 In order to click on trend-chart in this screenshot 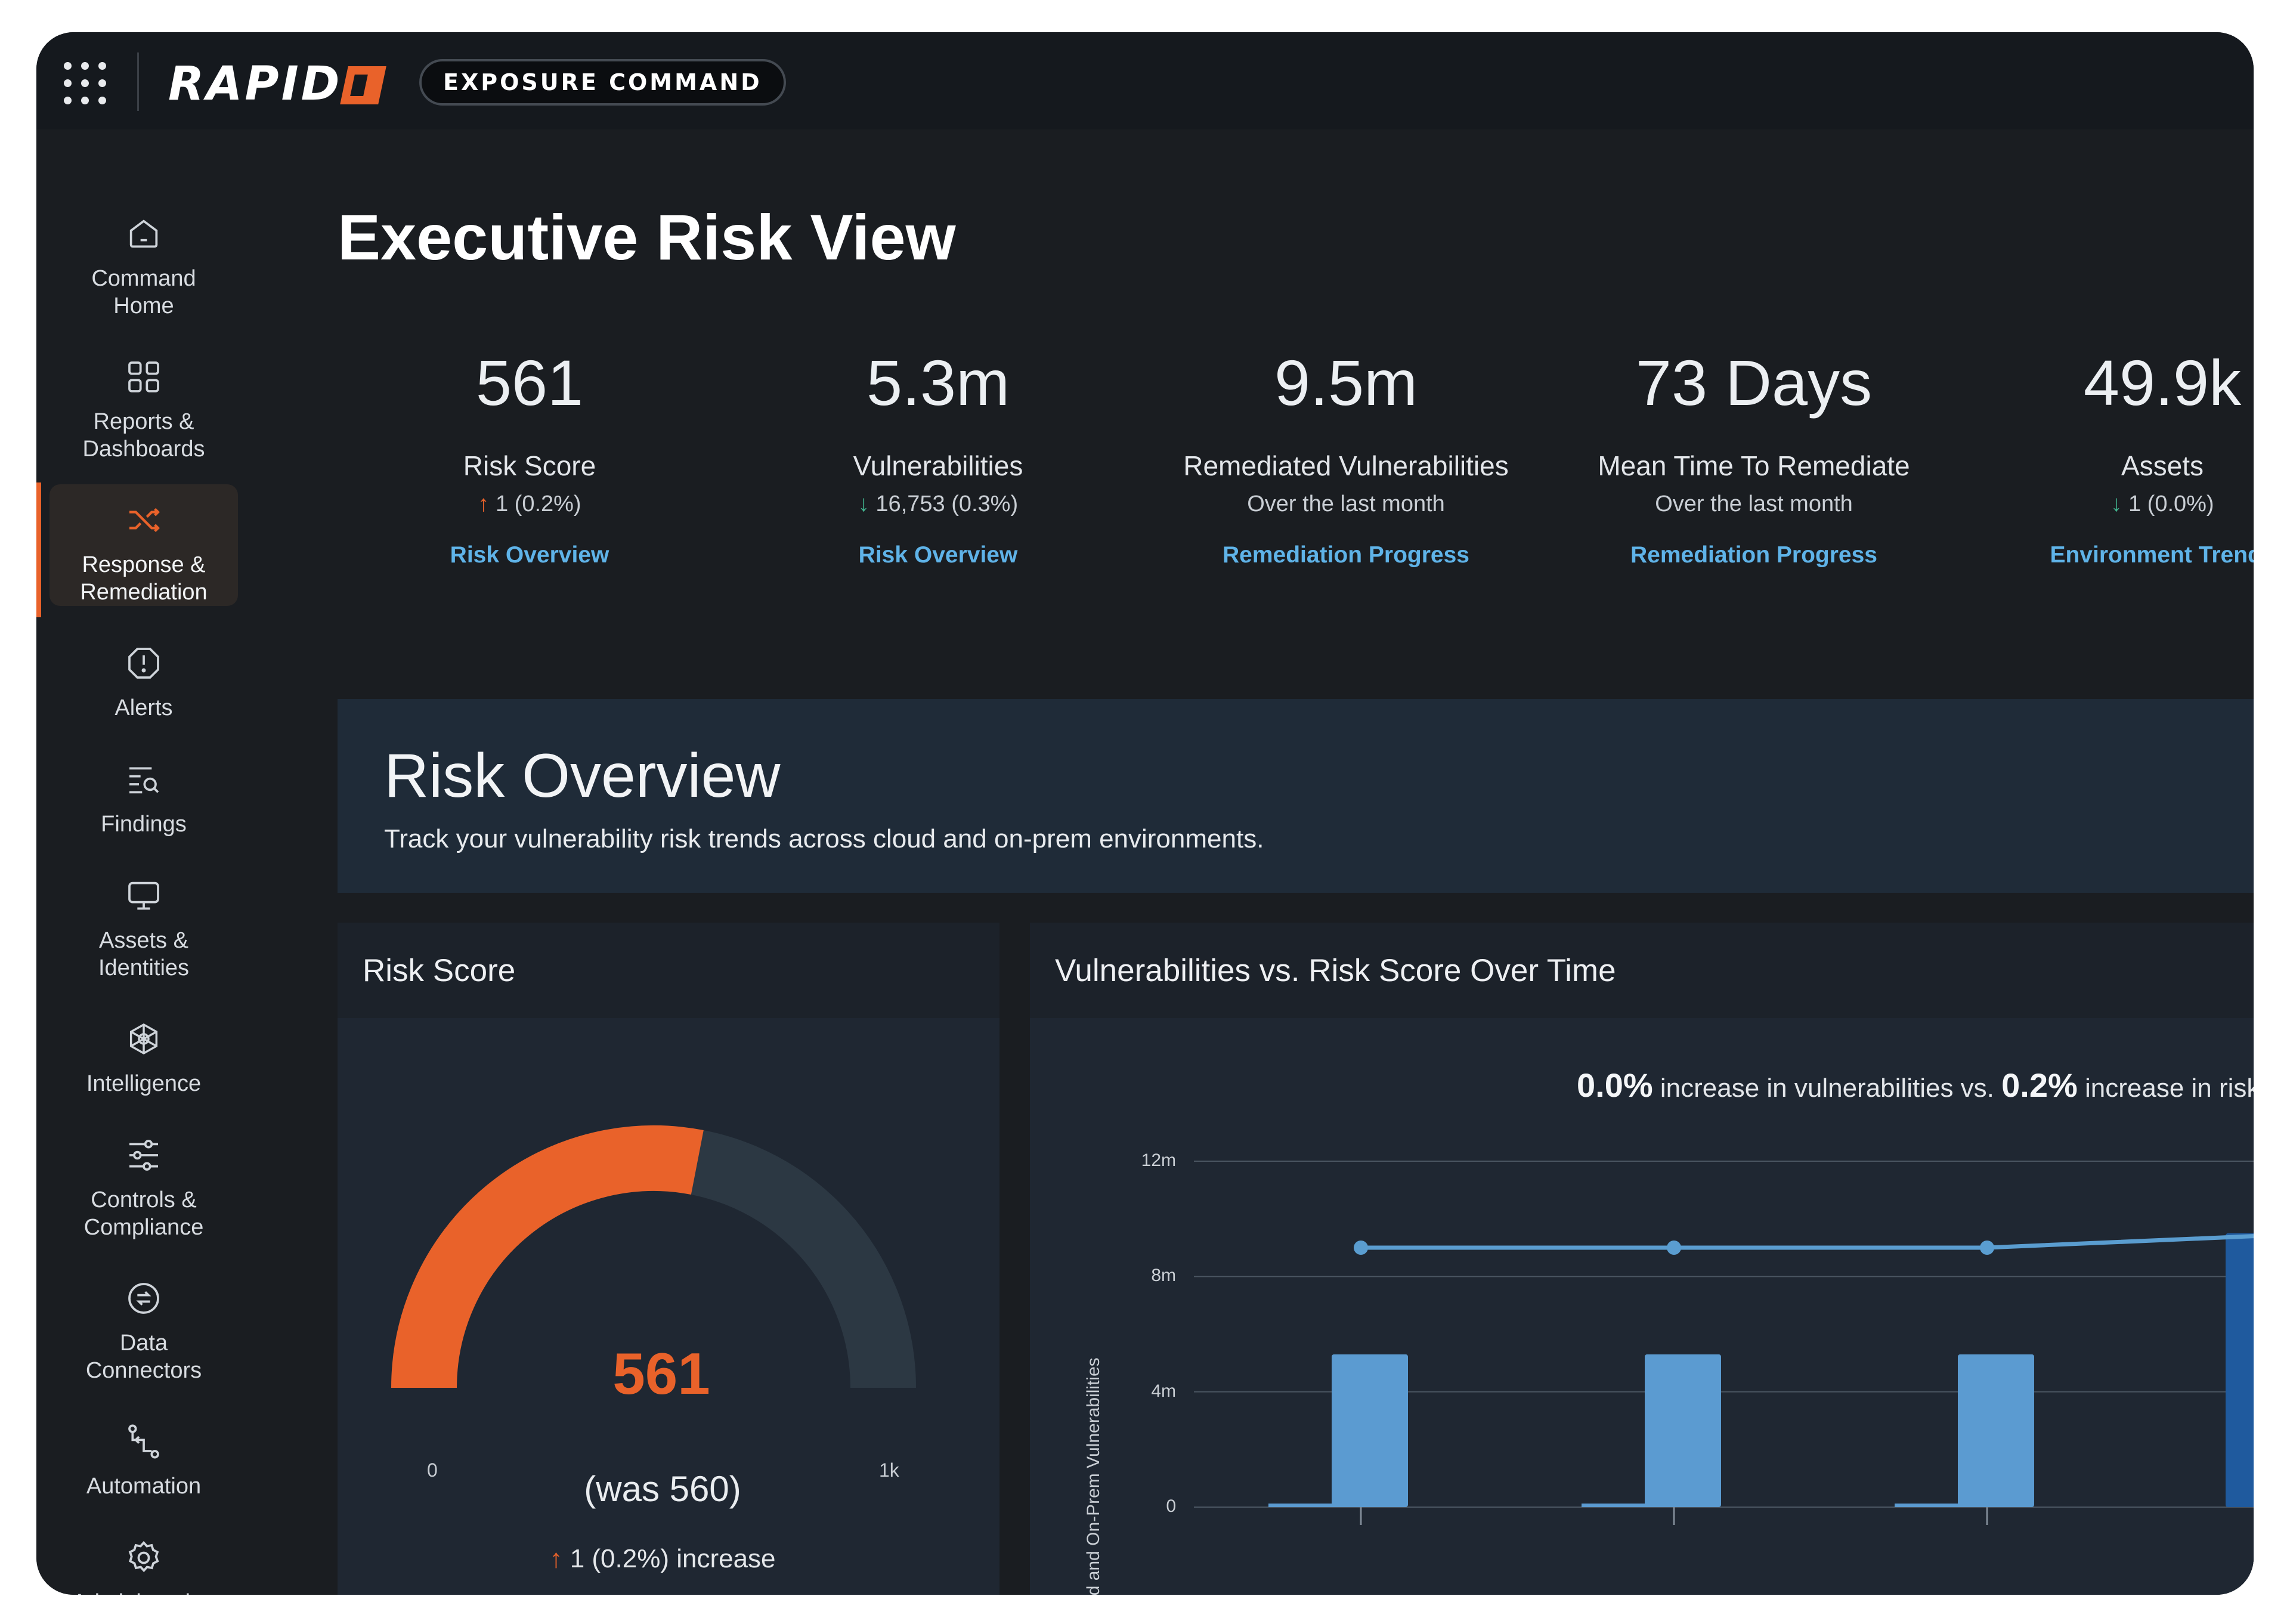, I will do `click(1724, 1343)`.